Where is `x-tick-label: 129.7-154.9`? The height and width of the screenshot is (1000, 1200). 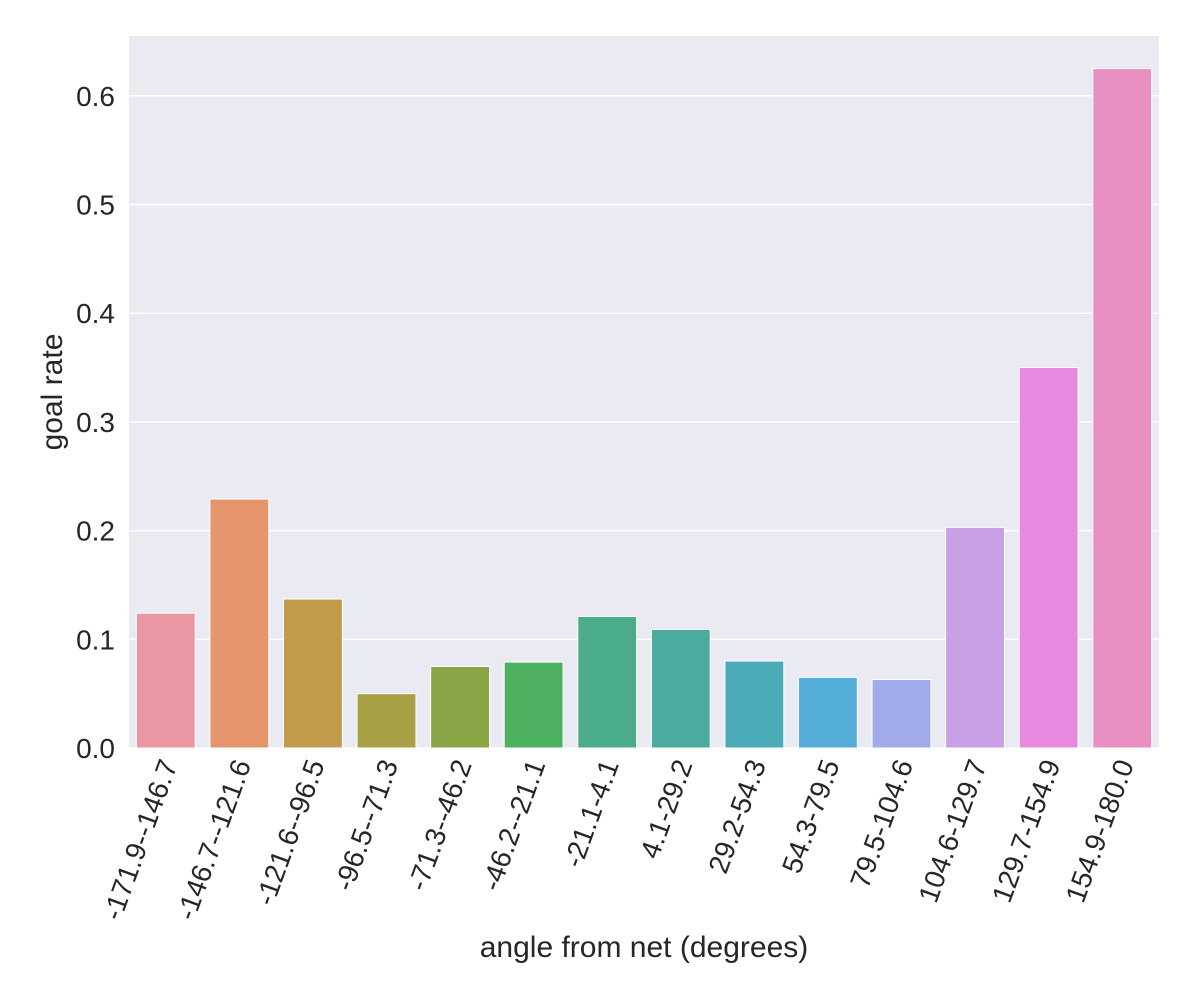 x-tick-label: 129.7-154.9 is located at coordinates (1026, 830).